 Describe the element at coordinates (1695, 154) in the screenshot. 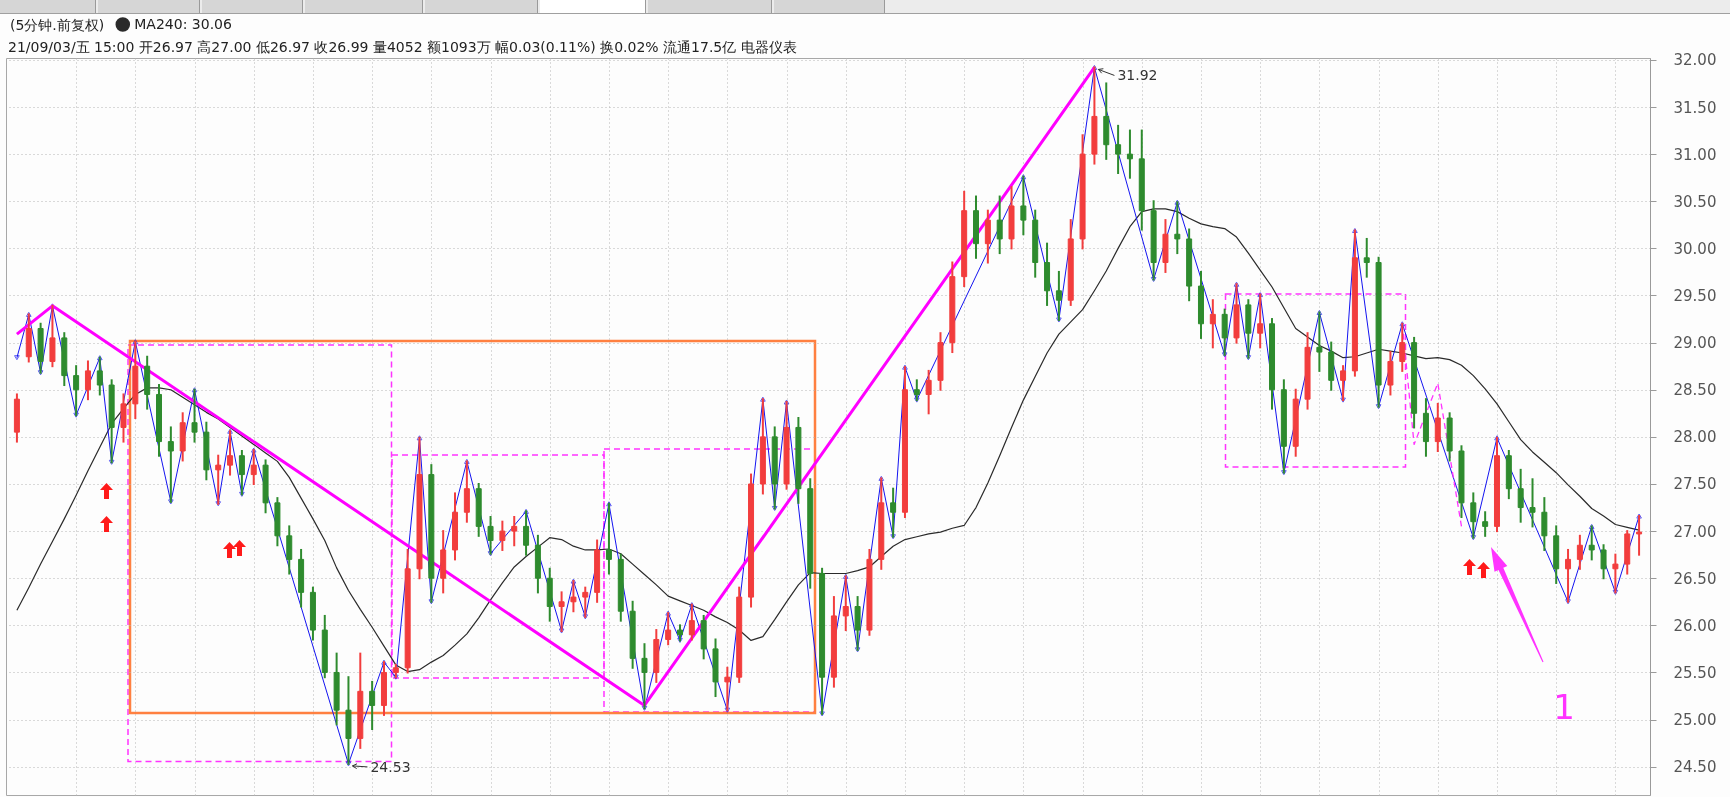

I see `y-tick-label: 31.00` at that location.